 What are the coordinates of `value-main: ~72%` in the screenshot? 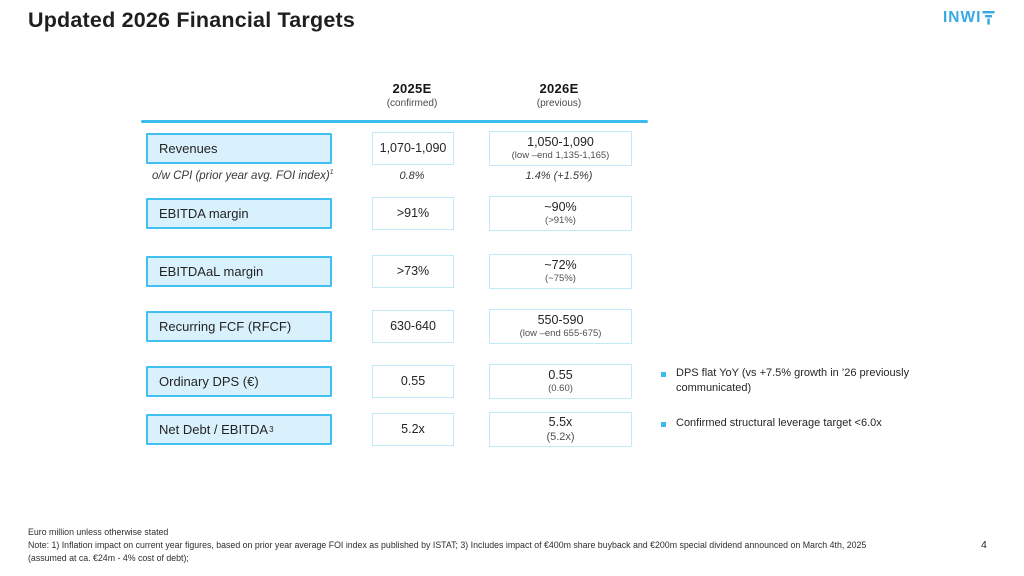 It's located at (560, 265).